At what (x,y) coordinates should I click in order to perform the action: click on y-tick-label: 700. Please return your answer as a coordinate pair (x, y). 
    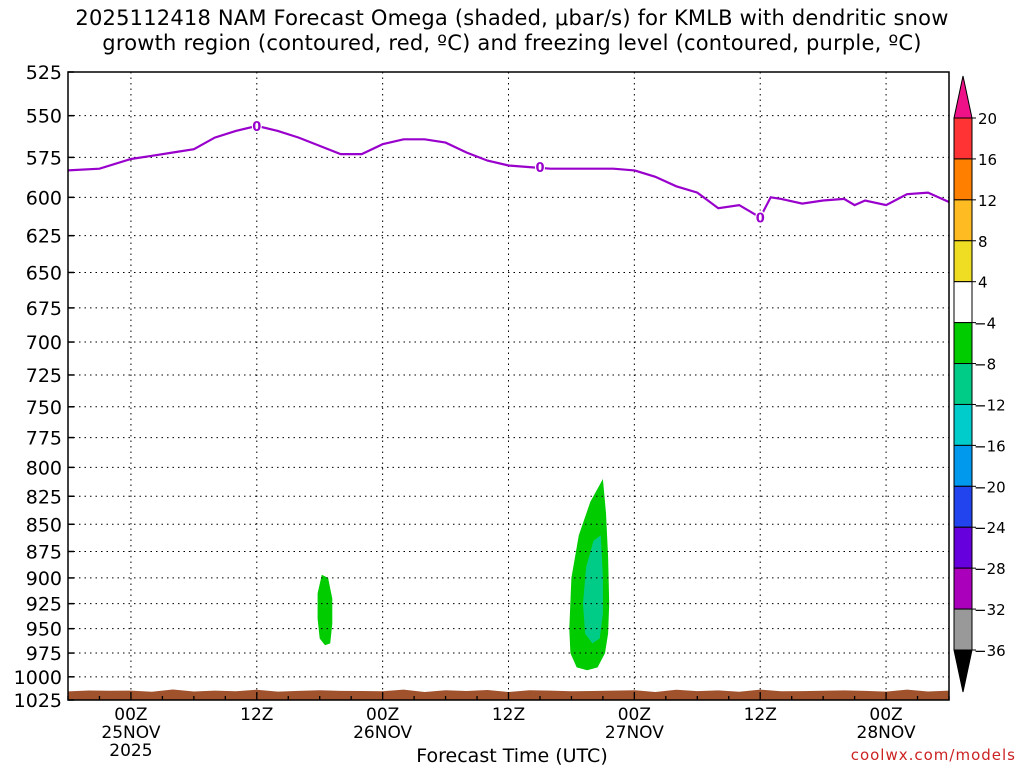
    Looking at the image, I should click on (44, 343).